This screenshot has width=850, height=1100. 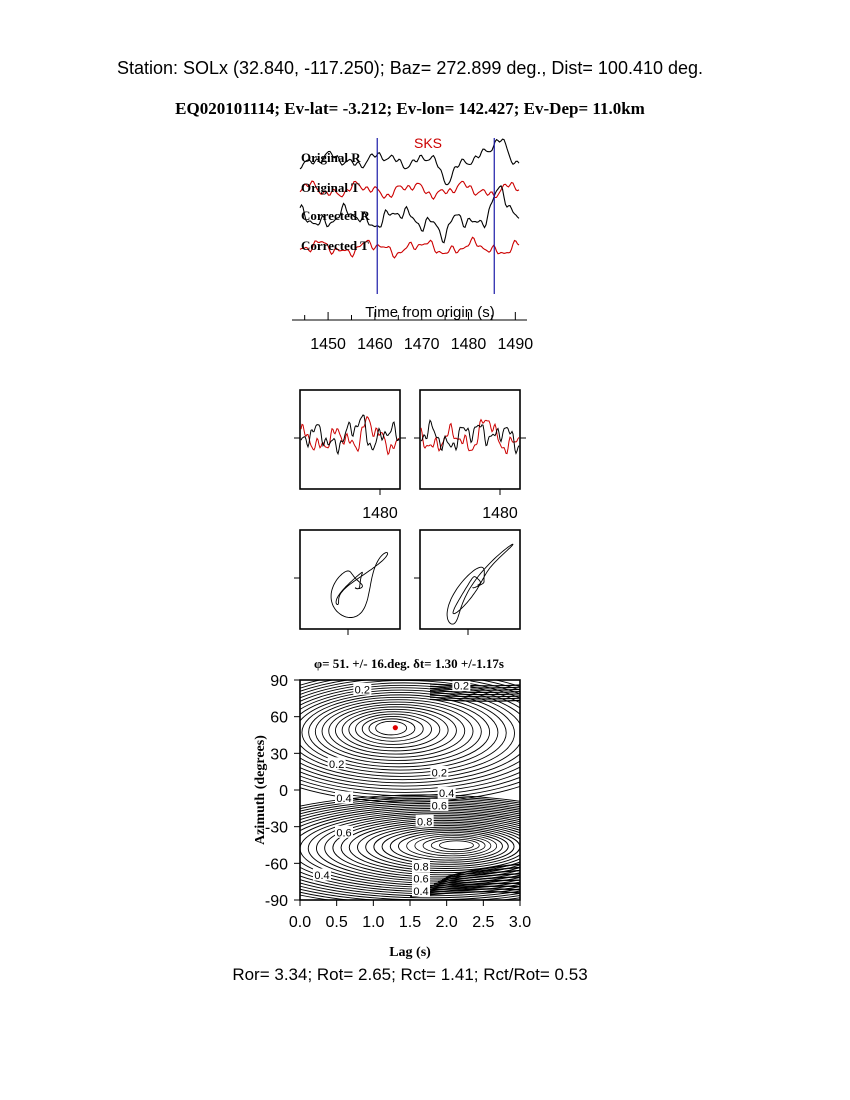 What do you see at coordinates (283, 791) in the screenshot?
I see `azimuth-tick-label: 0` at bounding box center [283, 791].